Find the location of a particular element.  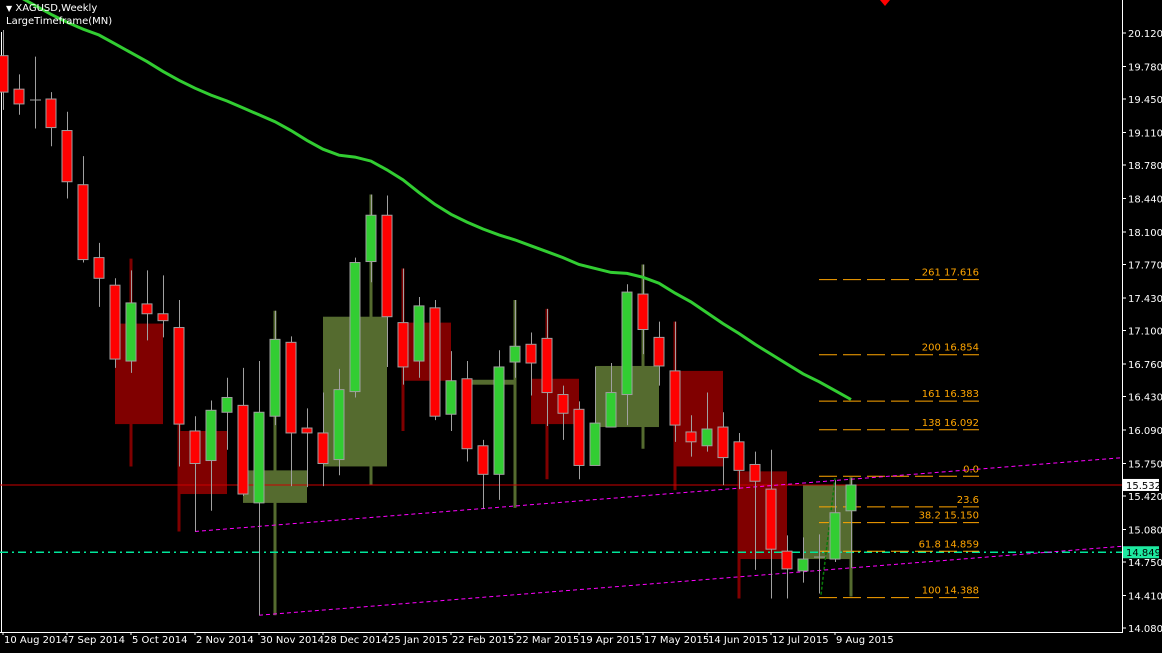

time-tick-label: 30 Nov 2014 is located at coordinates (292, 640).